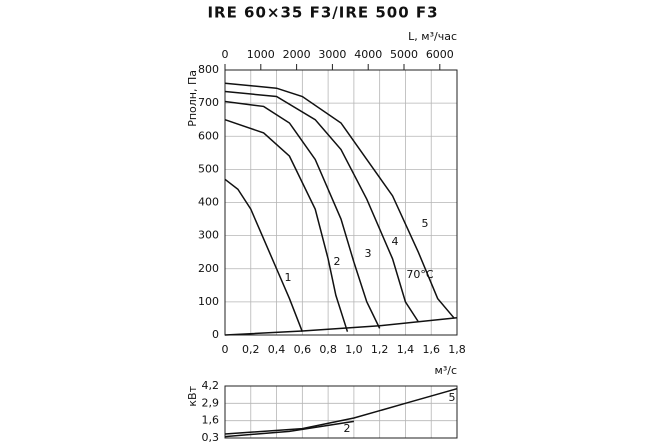  Describe the element at coordinates (192, 395) in the screenshot. I see `y-axis-label: кВт` at that location.